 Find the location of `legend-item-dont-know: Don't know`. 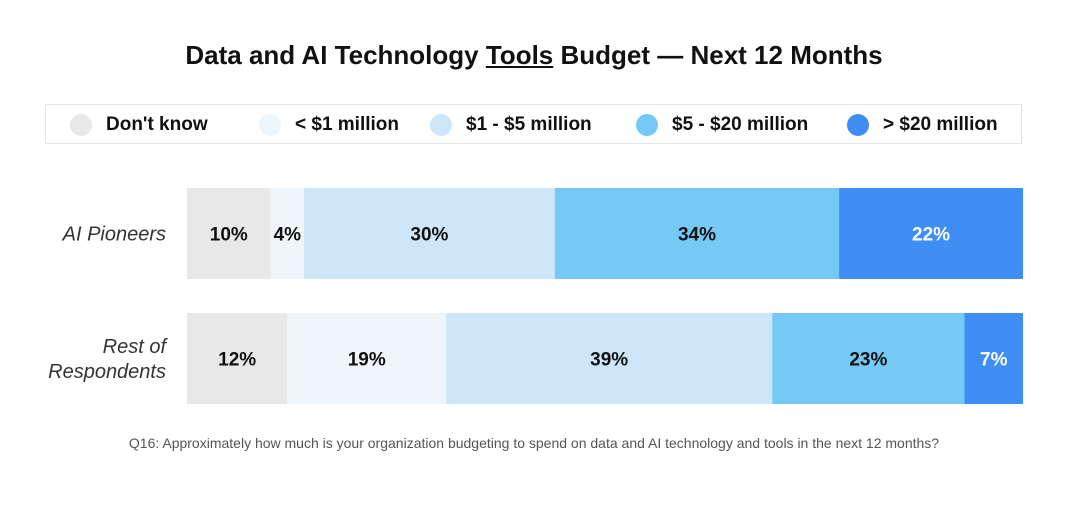

legend-item-dont-know: Don't know is located at coordinates (139, 125).